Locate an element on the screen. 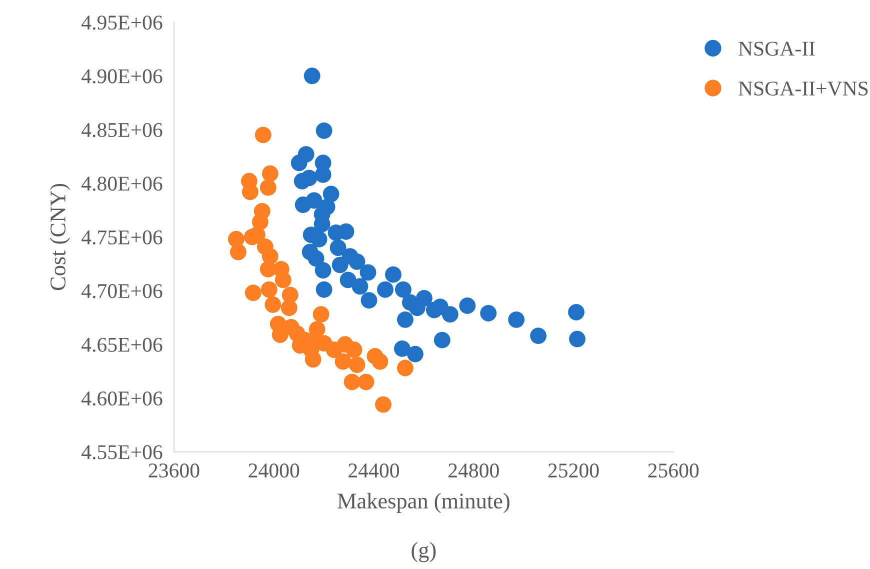  x-axis-title: Makespan (minute) is located at coordinates (424, 503).